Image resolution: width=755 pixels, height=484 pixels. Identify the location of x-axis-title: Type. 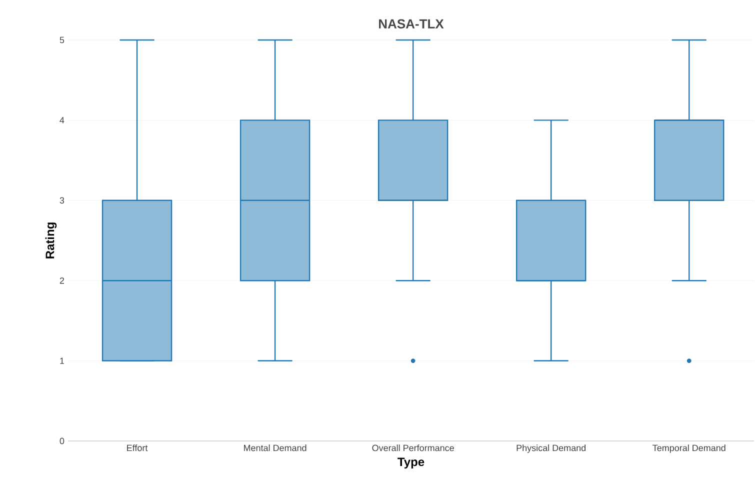
(411, 463).